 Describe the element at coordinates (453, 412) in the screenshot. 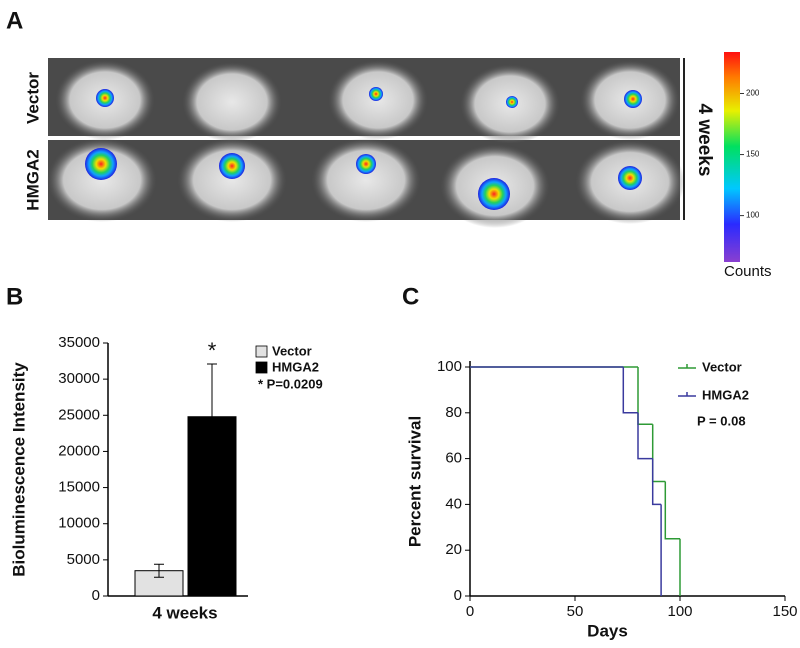

I see `y-tick-label: 80` at that location.